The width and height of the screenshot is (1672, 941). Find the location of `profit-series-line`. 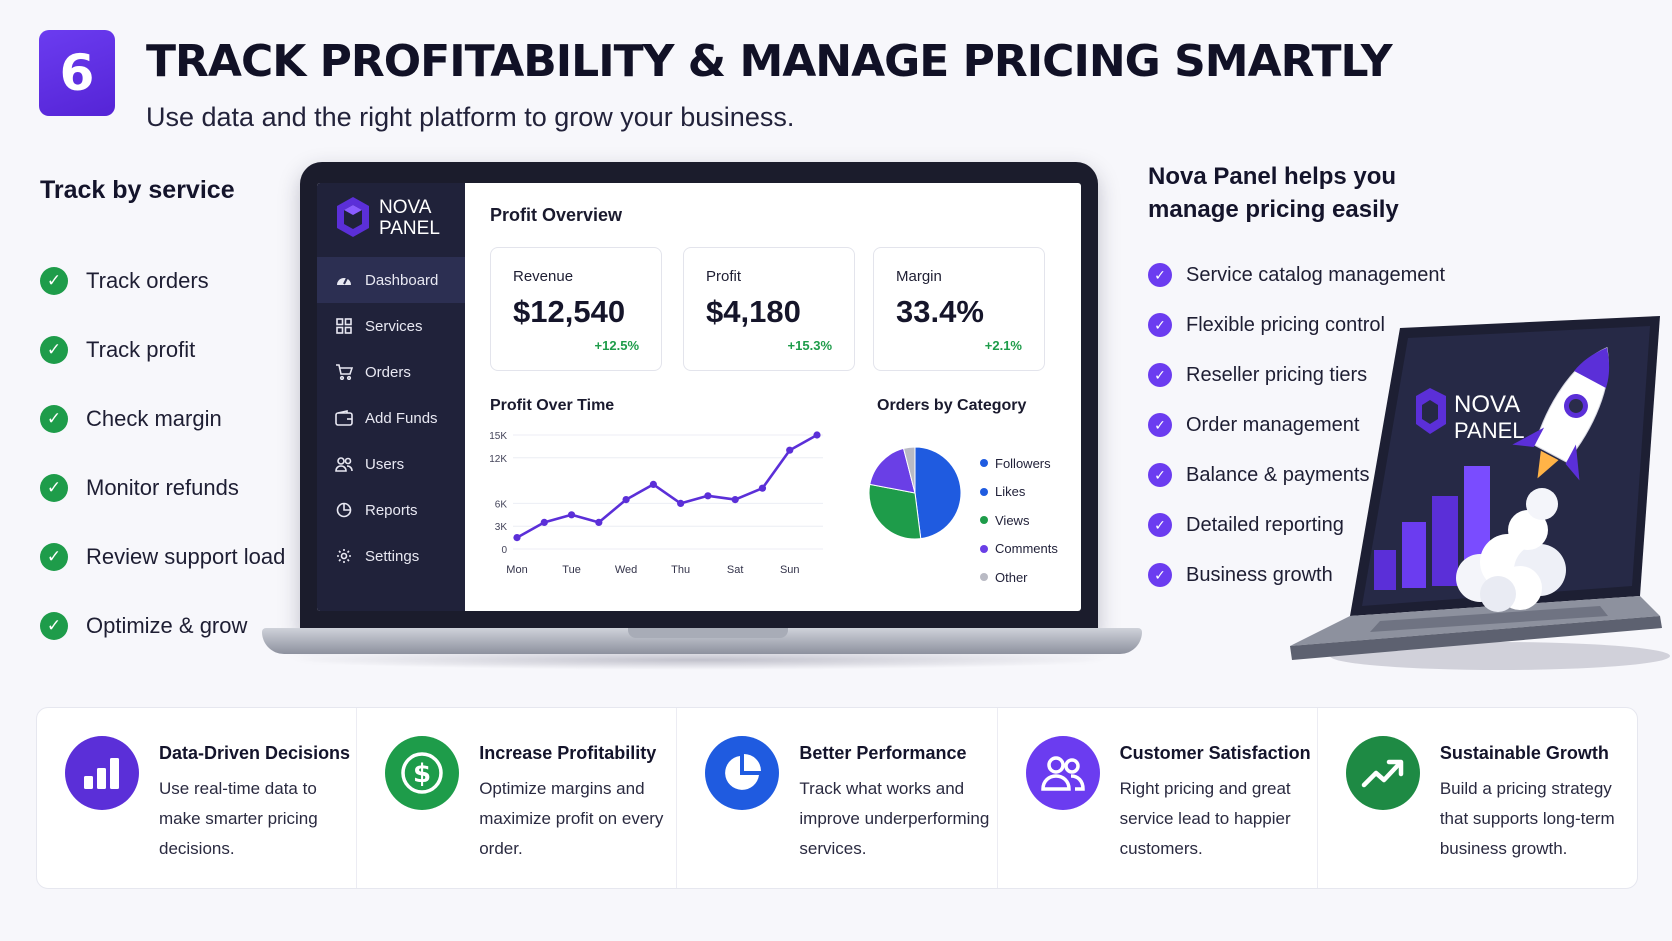

profit-series-line is located at coordinates (667, 486).